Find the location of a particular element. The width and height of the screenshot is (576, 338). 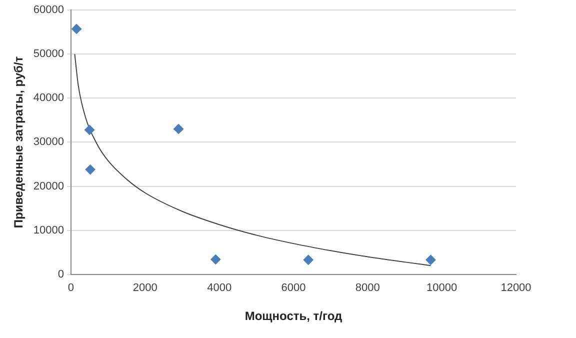

x-tick-label: 12000 is located at coordinates (516, 288).